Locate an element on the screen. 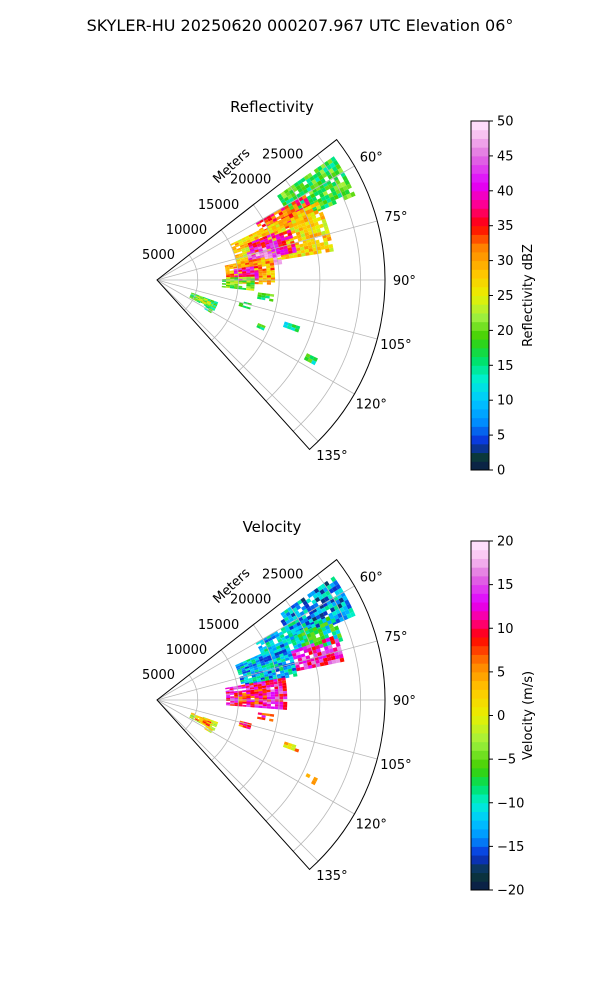 The width and height of the screenshot is (600, 1000). polar-grid is located at coordinates (270, 718).